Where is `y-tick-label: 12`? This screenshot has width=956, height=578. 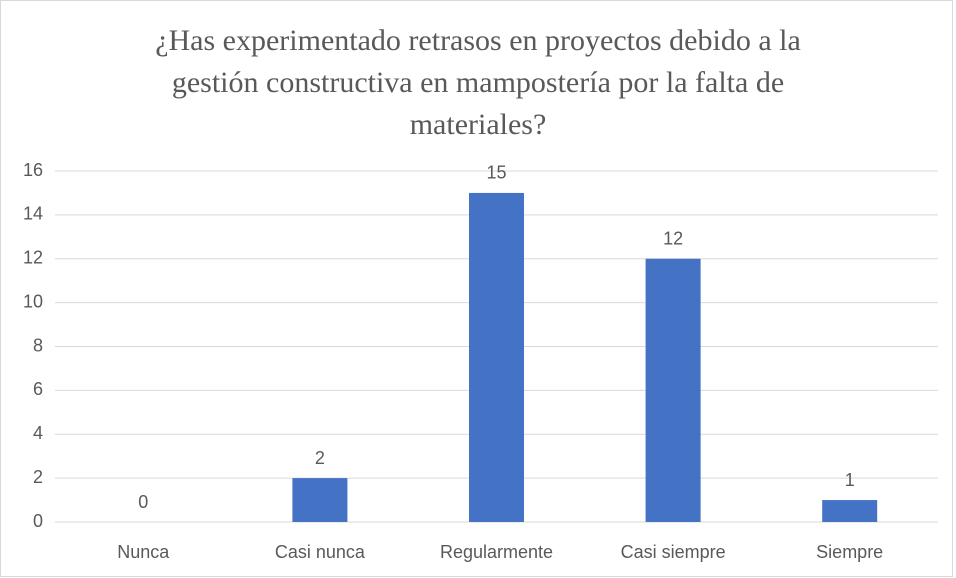 y-tick-label: 12 is located at coordinates (33, 258).